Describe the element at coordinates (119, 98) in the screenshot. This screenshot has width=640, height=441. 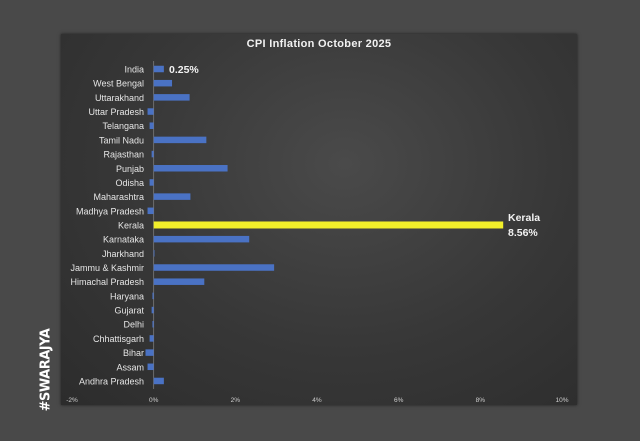
I see `category-label: Uttarakhand` at that location.